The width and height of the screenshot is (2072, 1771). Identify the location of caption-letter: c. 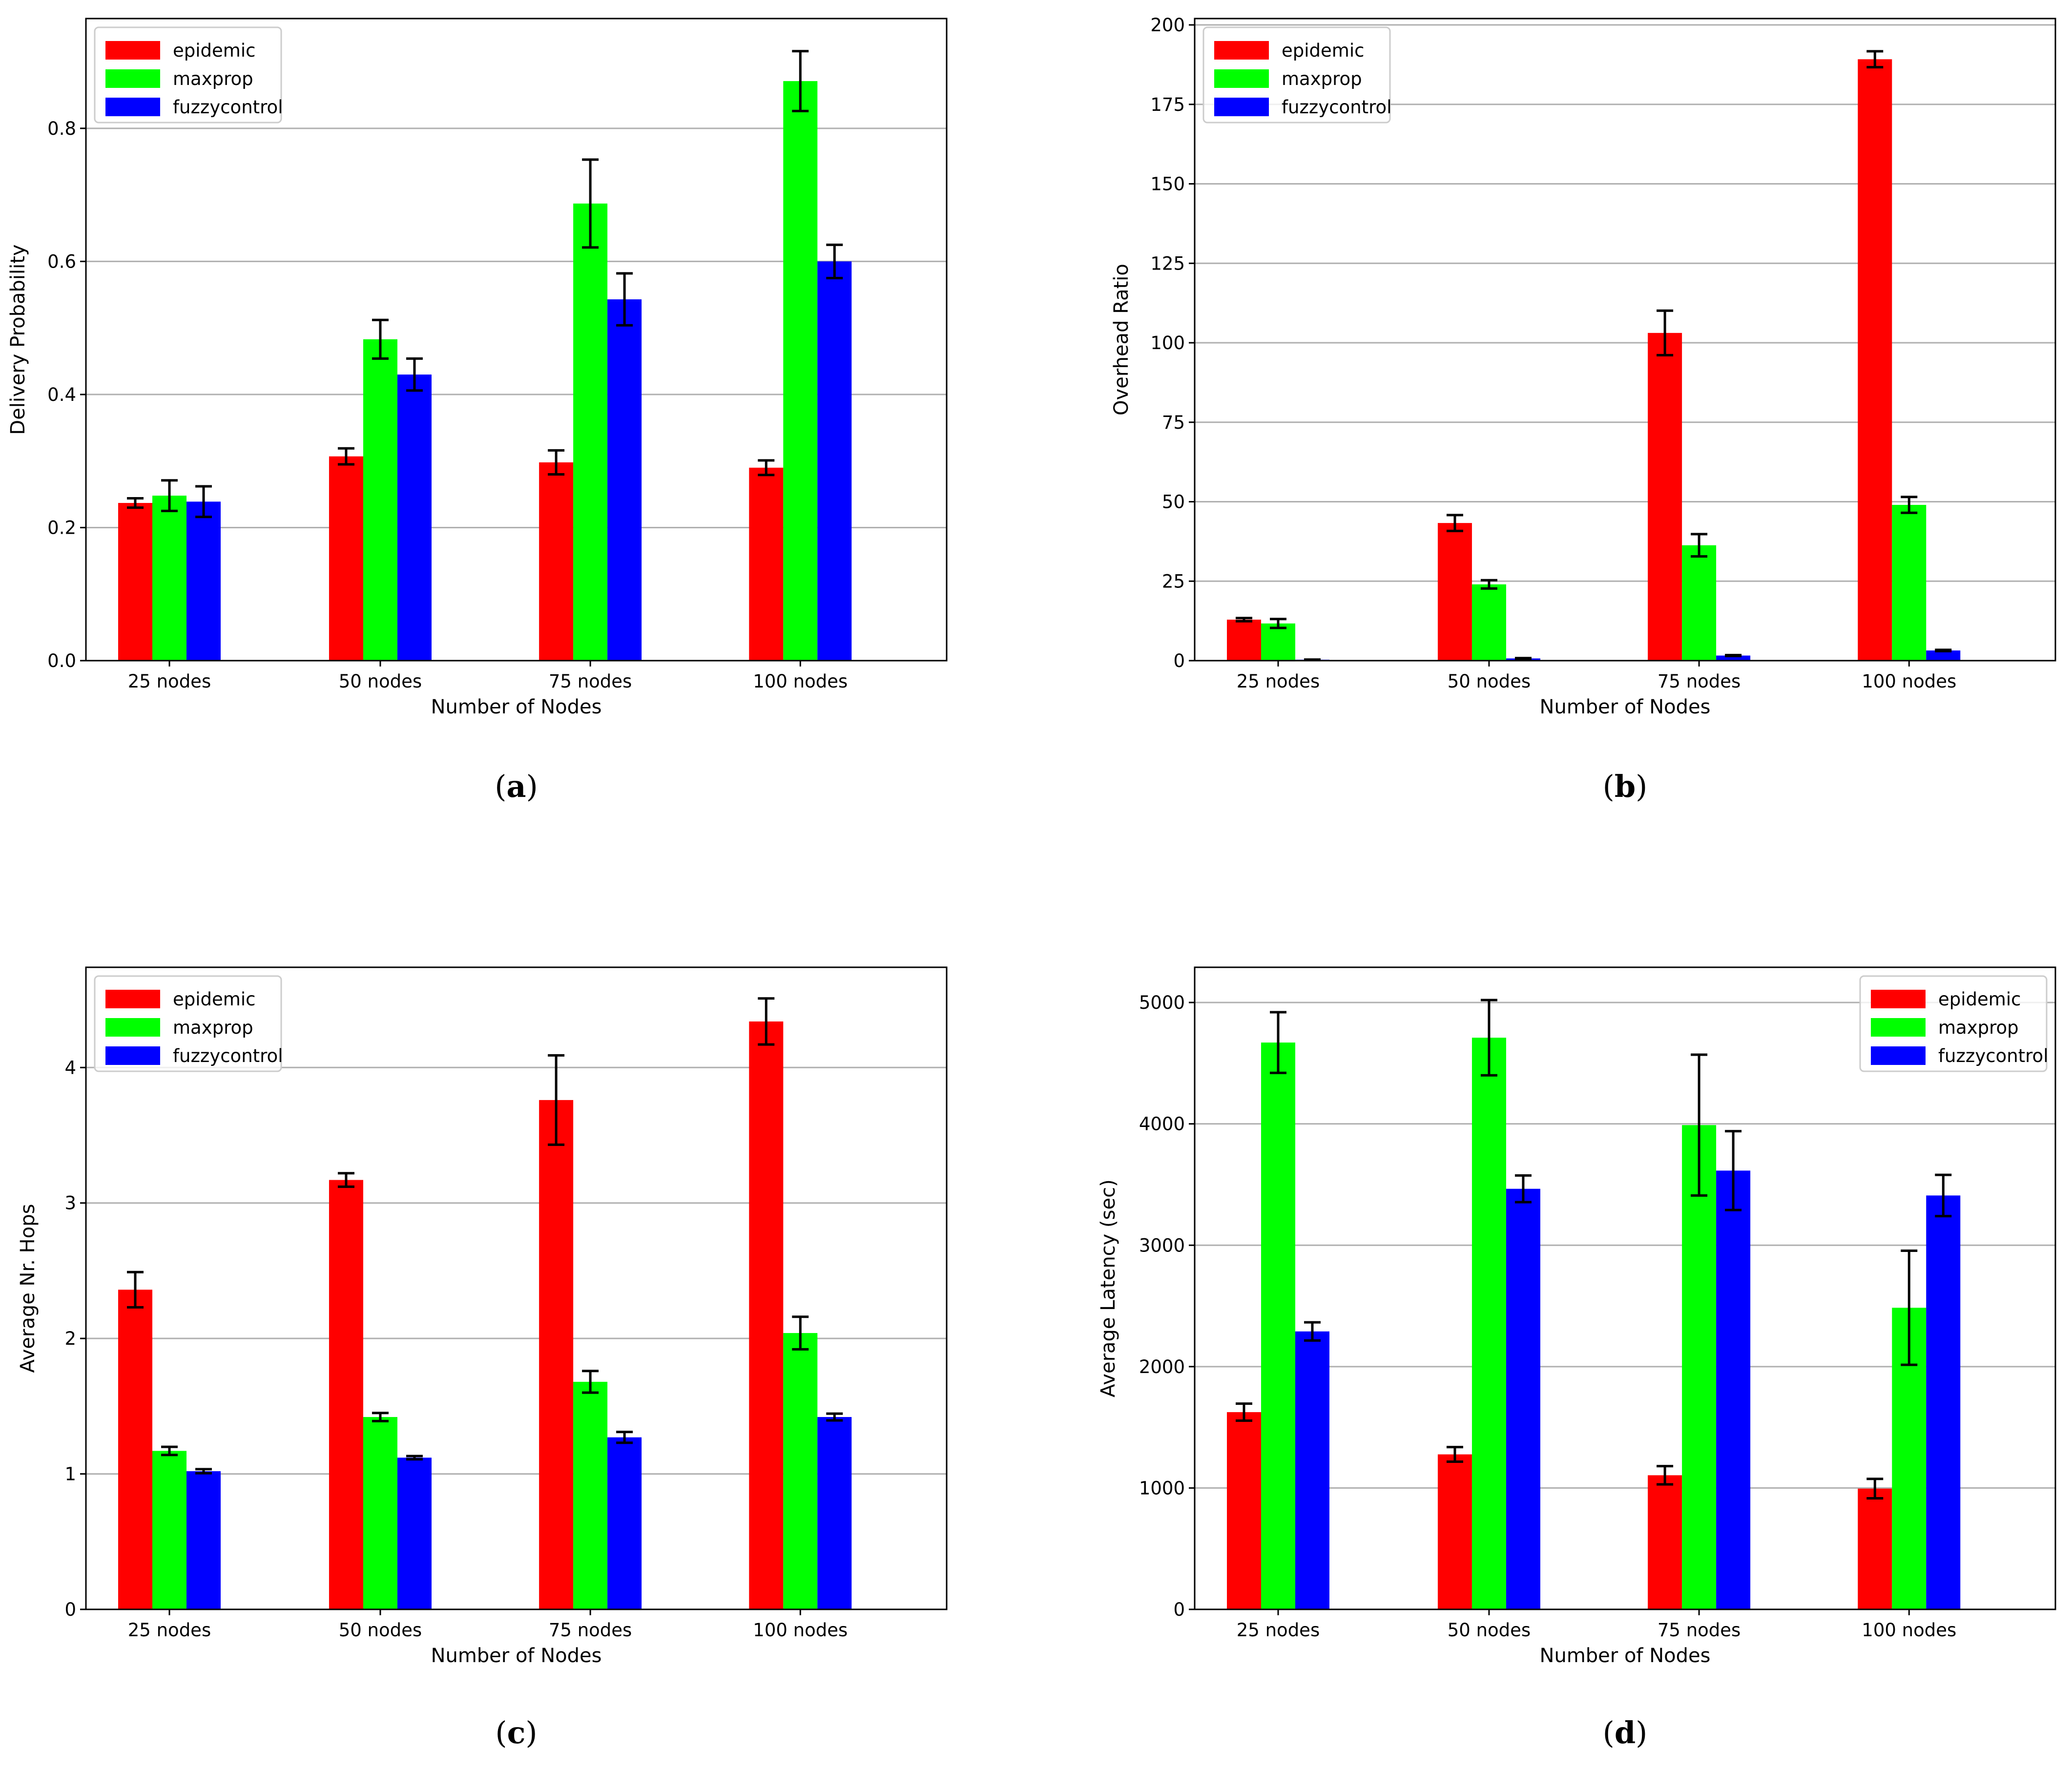
(516, 1732).